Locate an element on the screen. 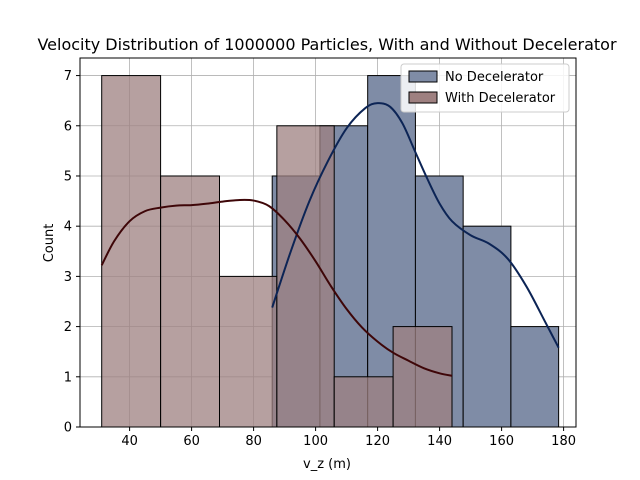 This screenshot has width=640, height=480. x-tick-label: 140 is located at coordinates (439, 441).